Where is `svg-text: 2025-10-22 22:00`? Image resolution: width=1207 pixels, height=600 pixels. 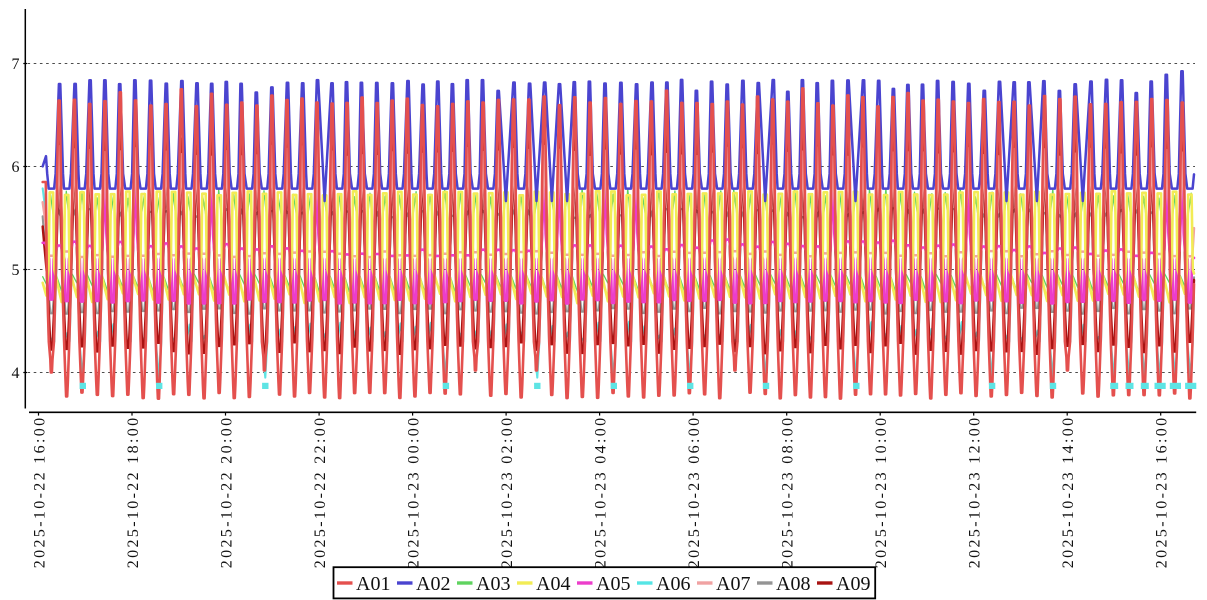
svg-text: 2025-10-22 22:00 is located at coordinates (320, 492).